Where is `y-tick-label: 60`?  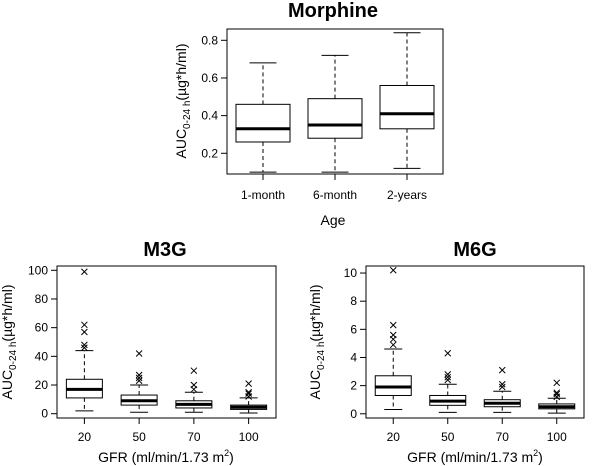
y-tick-label: 60 is located at coordinates (42, 328).